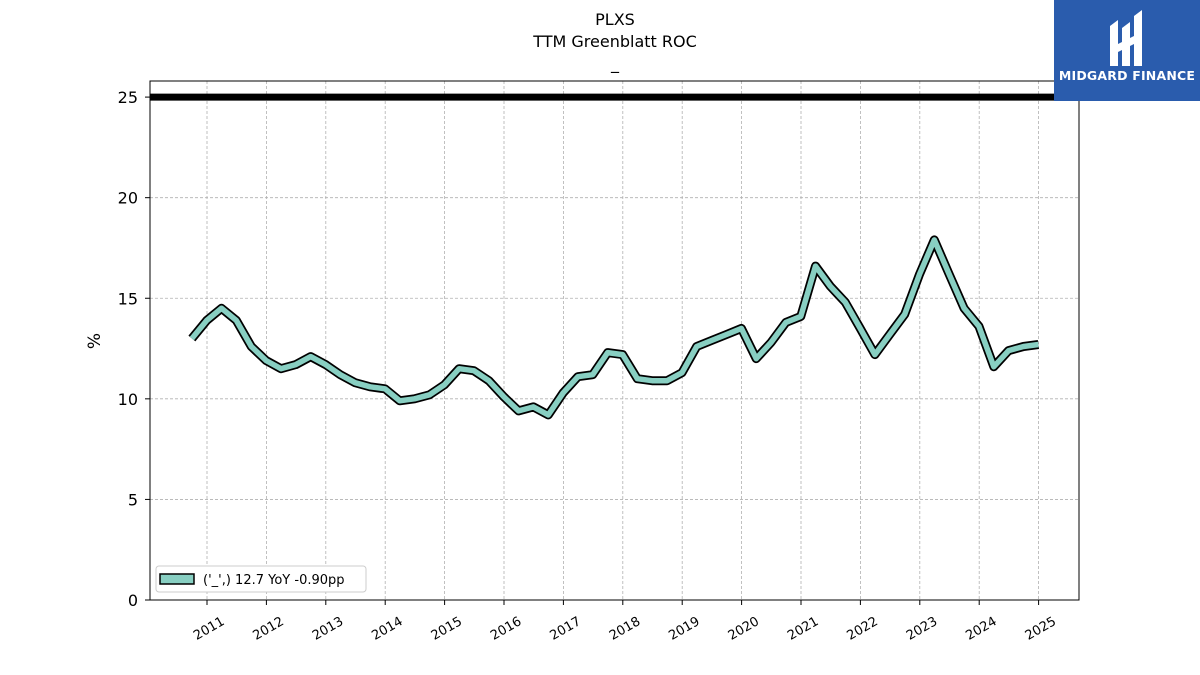  I want to click on chart-subtitle: TTM Greenblatt ROC, so click(615, 41).